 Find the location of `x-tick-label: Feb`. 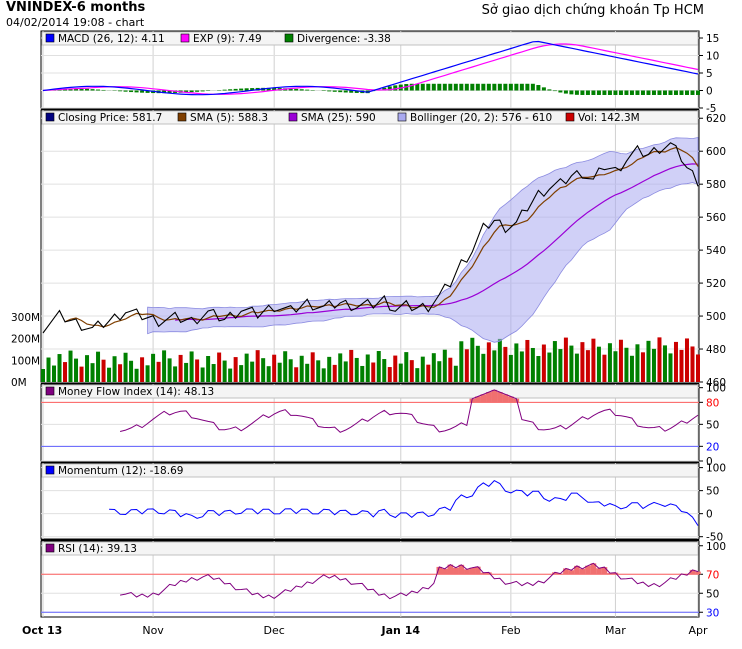

x-tick-label: Feb is located at coordinates (510, 630).